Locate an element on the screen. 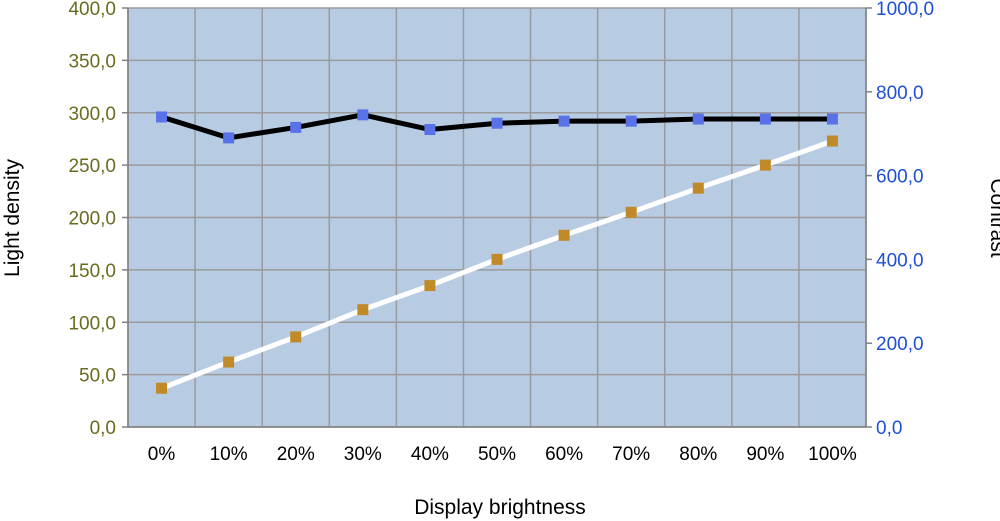 This screenshot has width=1000, height=521. x-axis-ticks: 0% 10% 20% 30% 40% 50% 60% 70% 80% 90% 100% is located at coordinates (502, 454).